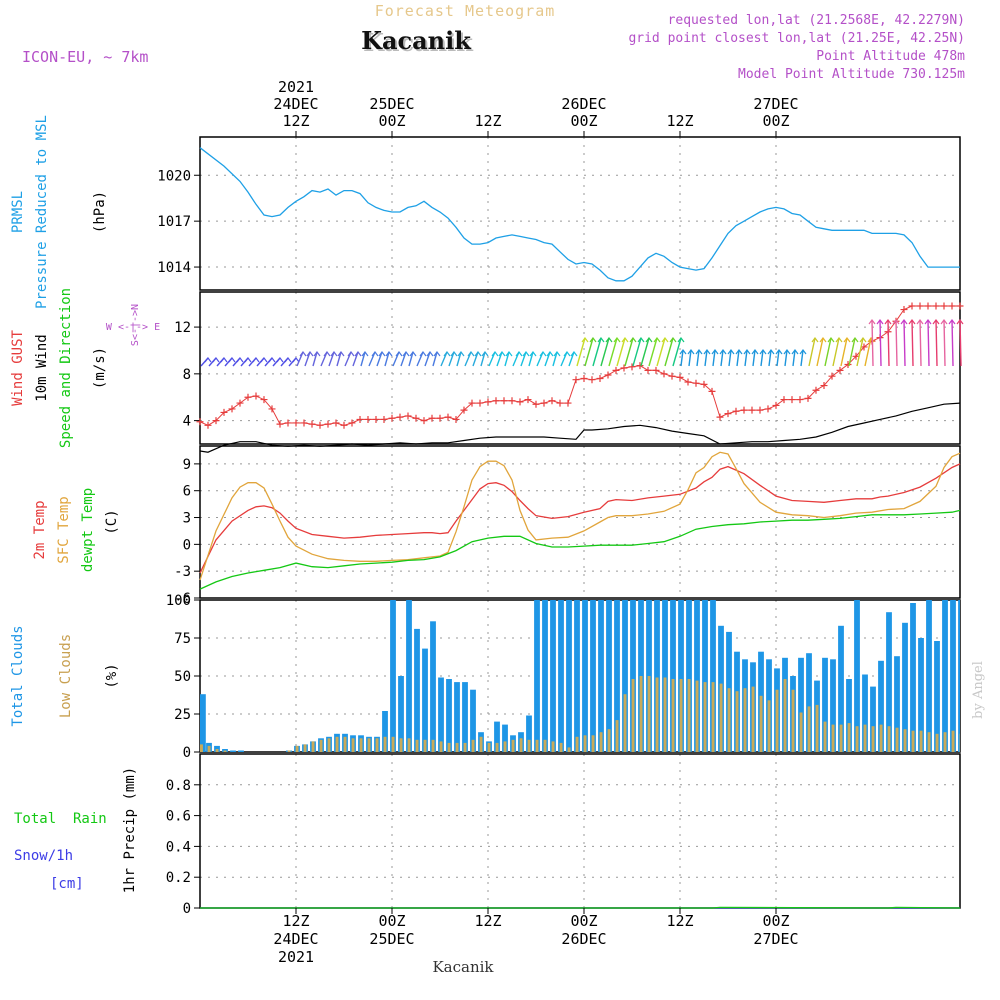 The height and width of the screenshot is (1000, 1000). What do you see at coordinates (174, 176) in the screenshot?
I see `pressure-tick-label: 1020` at bounding box center [174, 176].